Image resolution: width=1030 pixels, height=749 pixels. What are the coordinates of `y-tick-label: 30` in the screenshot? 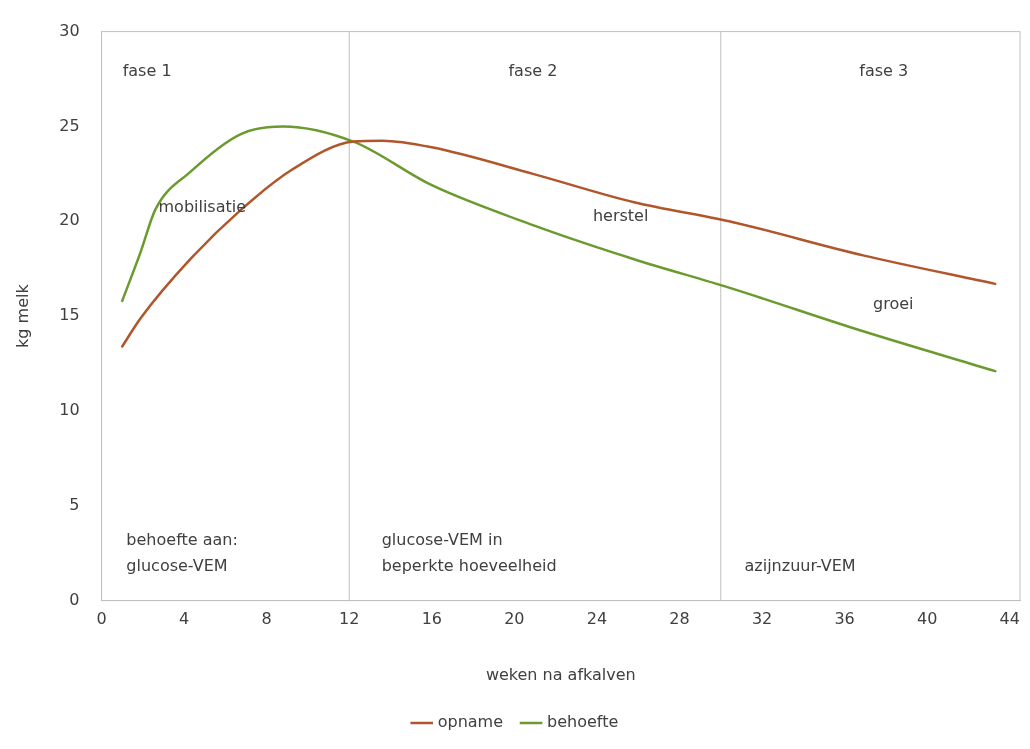 It's located at (69, 30).